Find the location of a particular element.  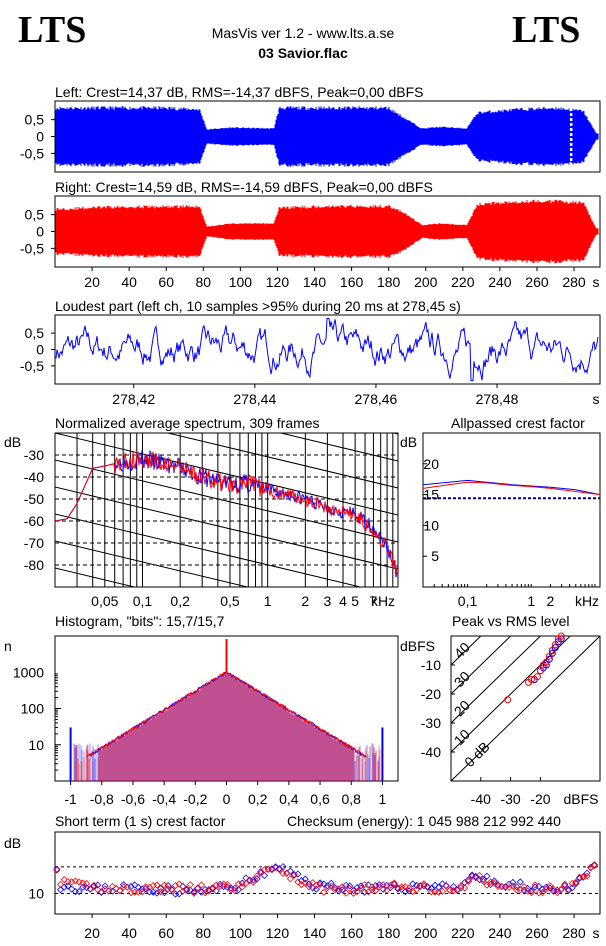

spectrum-ytick: -50 is located at coordinates (34, 499).